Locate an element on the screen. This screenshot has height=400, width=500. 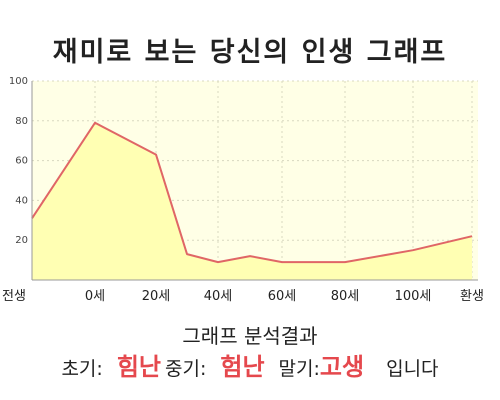
y-tick-label: 20 is located at coordinates (21, 240).